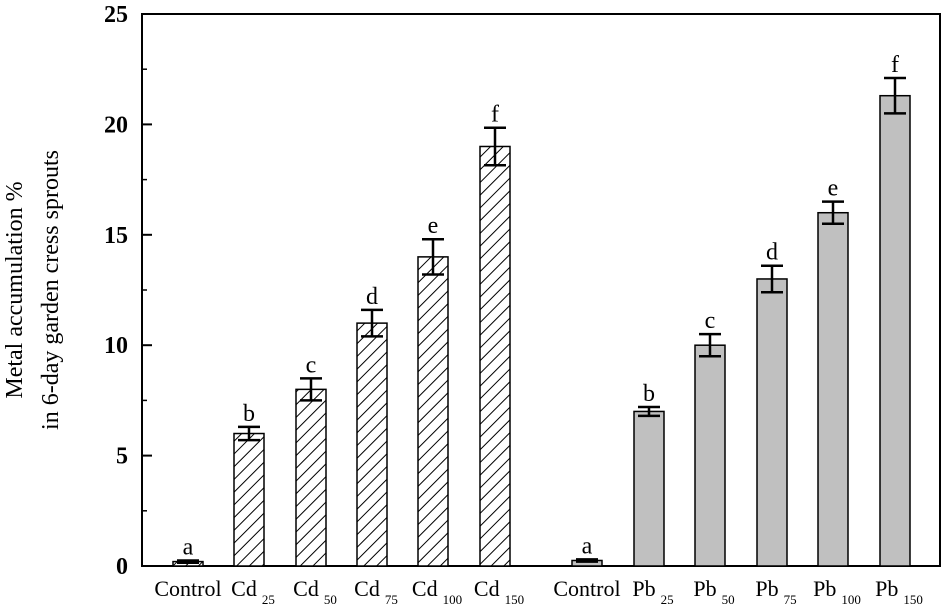 The image size is (942, 610). What do you see at coordinates (899, 591) in the screenshot?
I see `x-tick-label: Pb 150` at bounding box center [899, 591].